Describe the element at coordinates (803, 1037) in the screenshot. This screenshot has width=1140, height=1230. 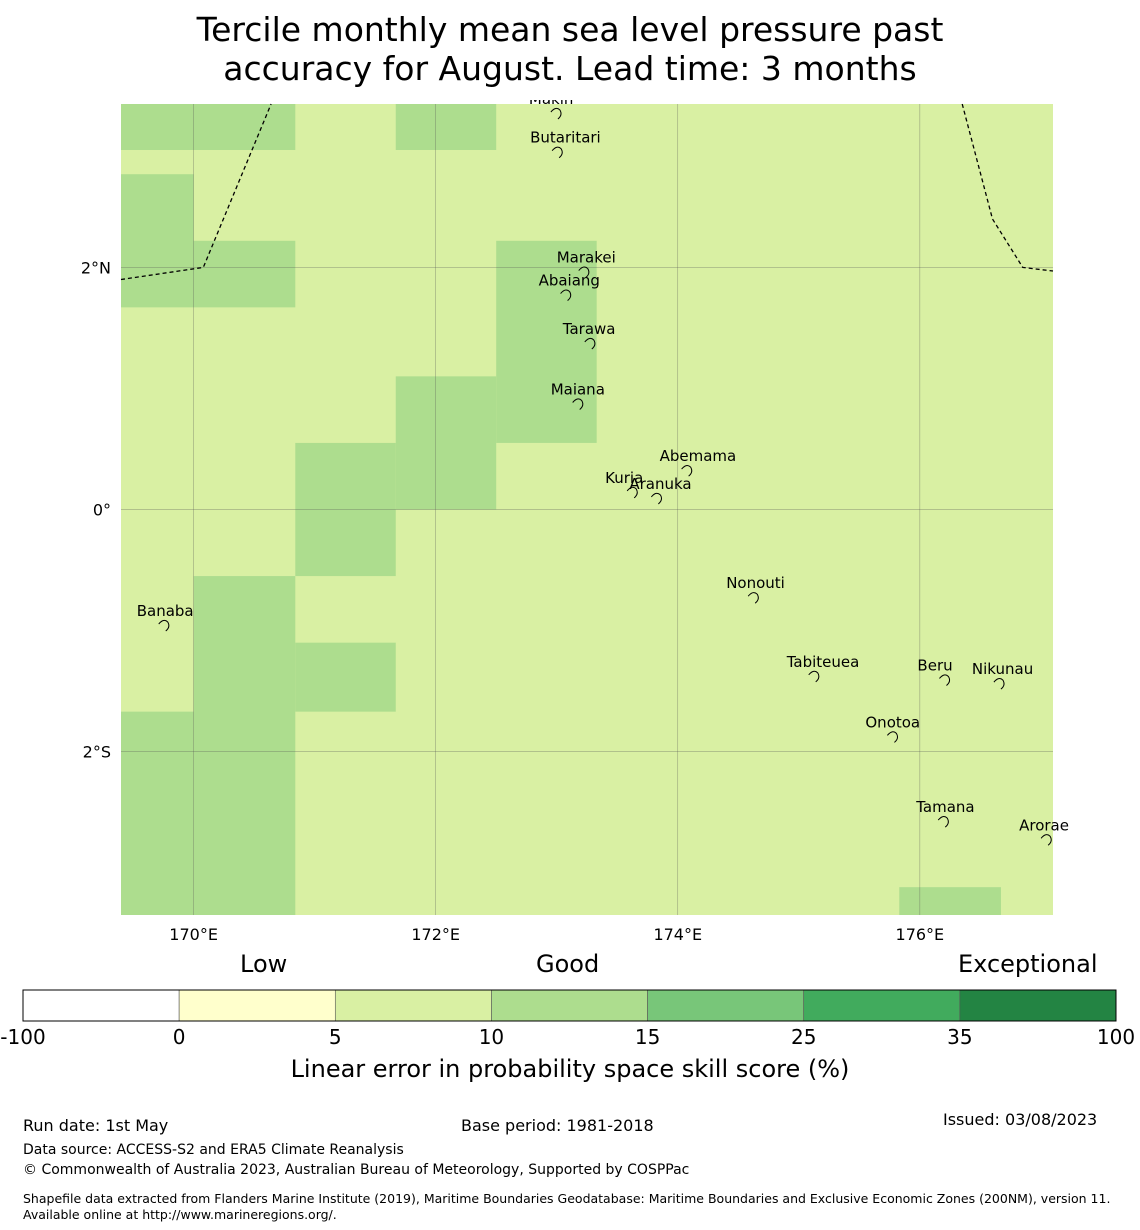
I see `colorbar-tick-label: 25` at that location.